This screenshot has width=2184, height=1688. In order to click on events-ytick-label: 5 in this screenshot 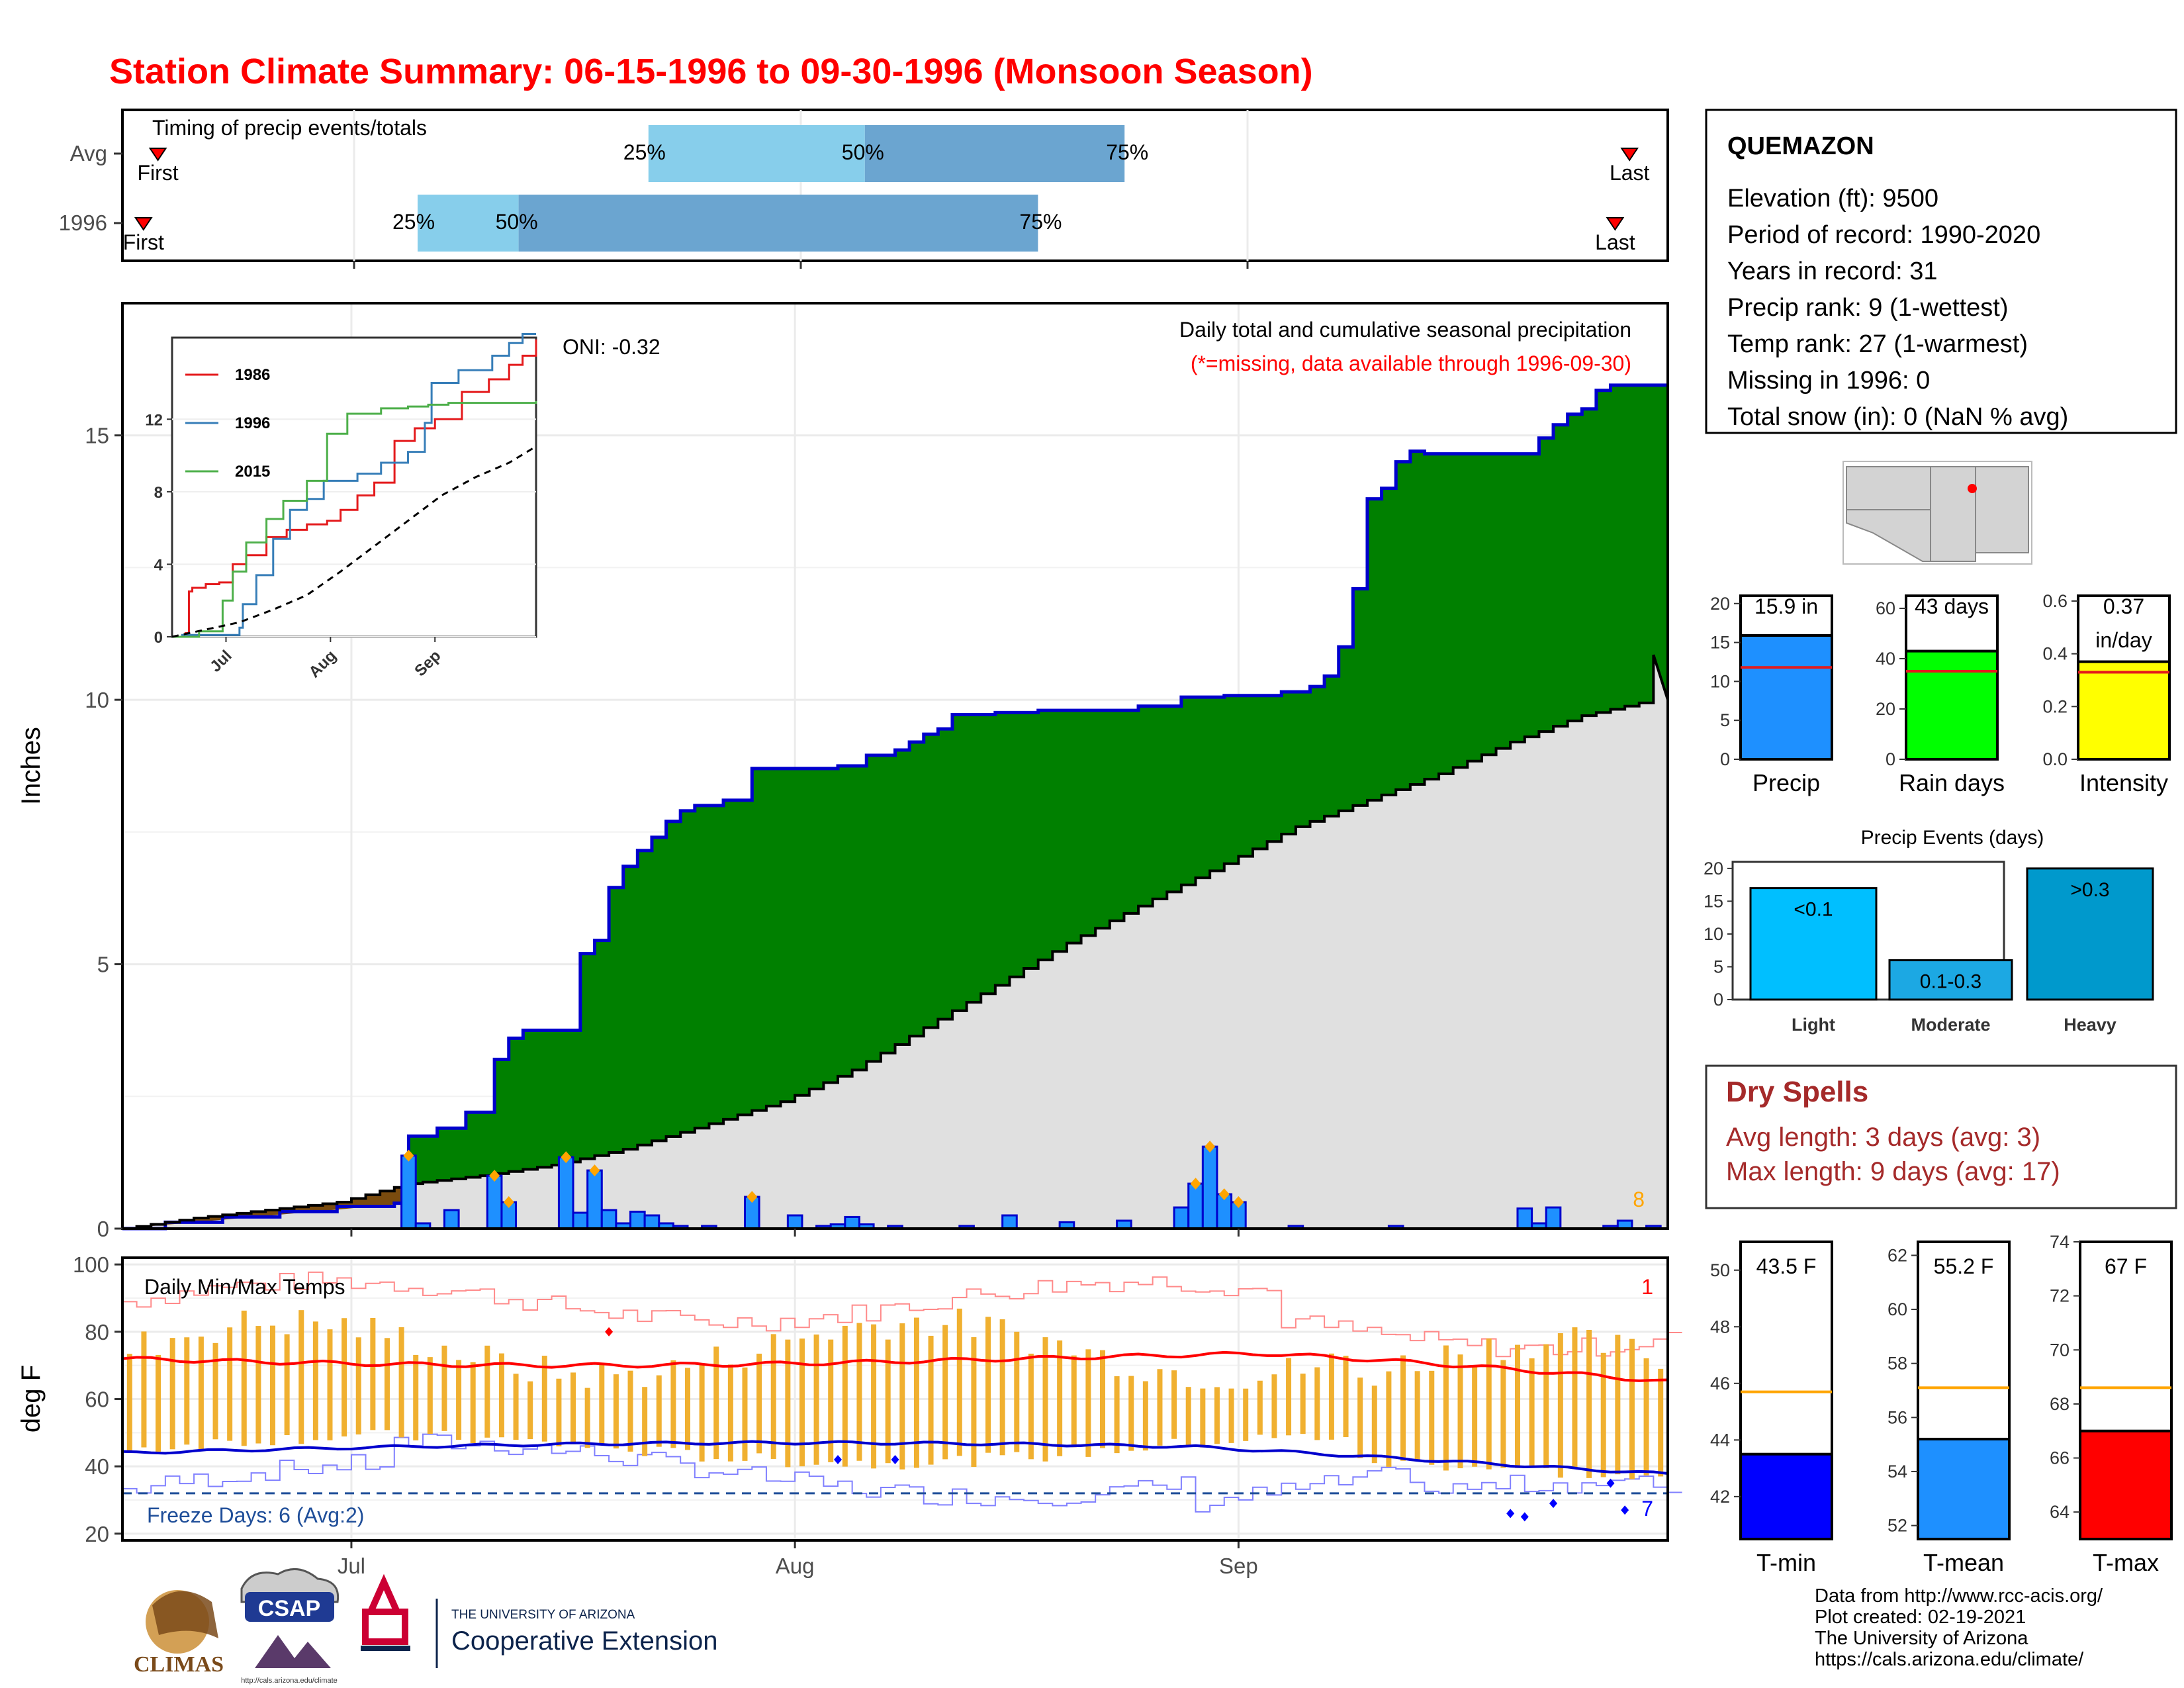, I will do `click(1718, 966)`.